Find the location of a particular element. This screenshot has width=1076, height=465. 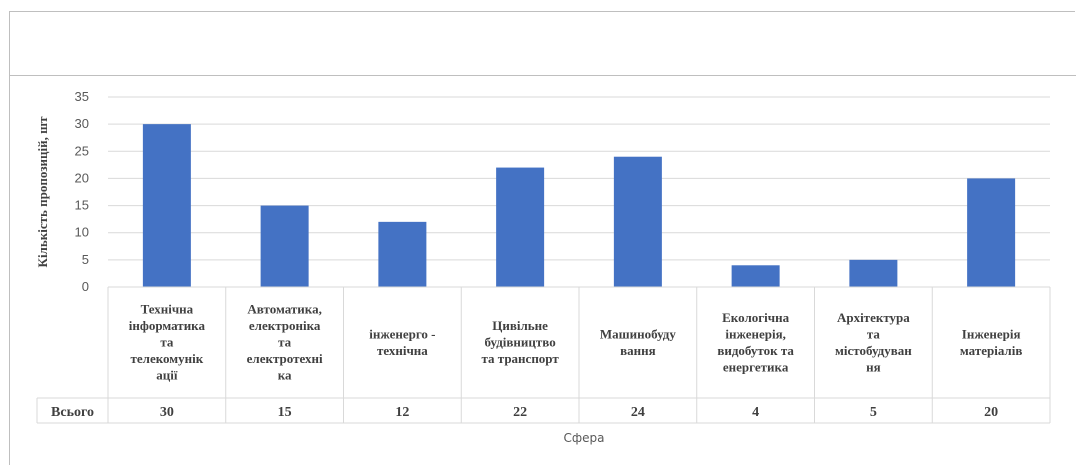

table-value: 5 is located at coordinates (873, 412).